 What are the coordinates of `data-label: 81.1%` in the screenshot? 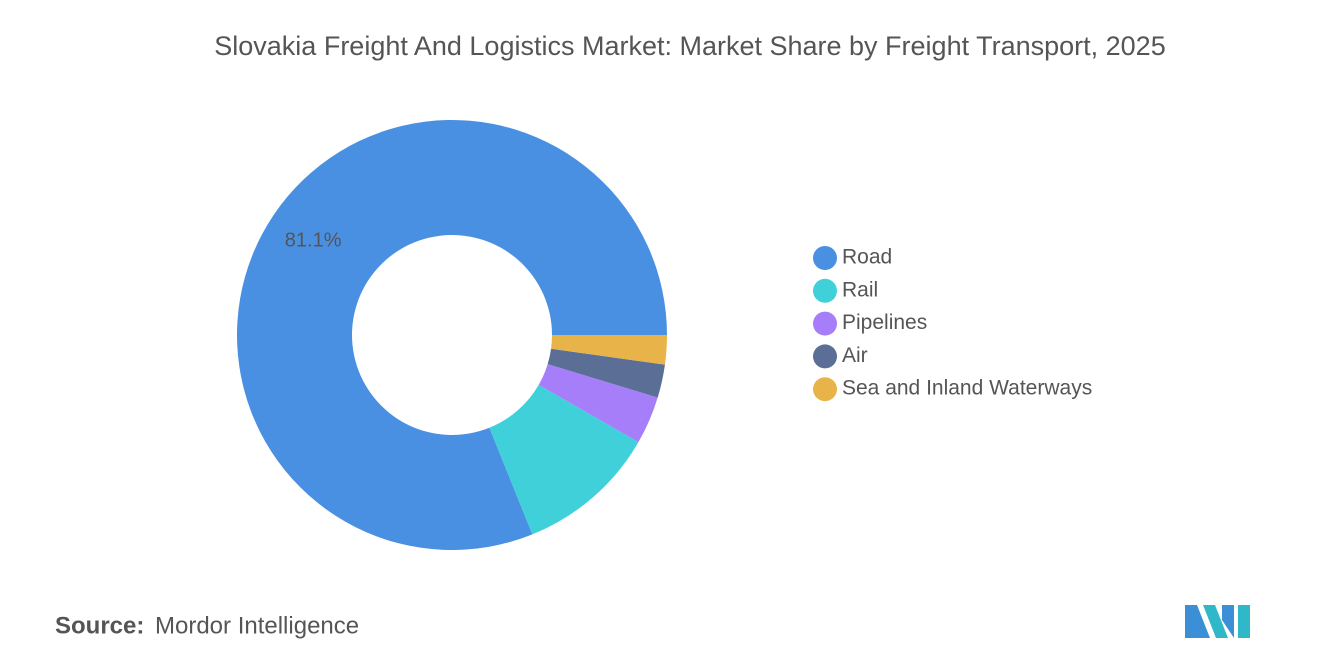 It's located at (313, 241).